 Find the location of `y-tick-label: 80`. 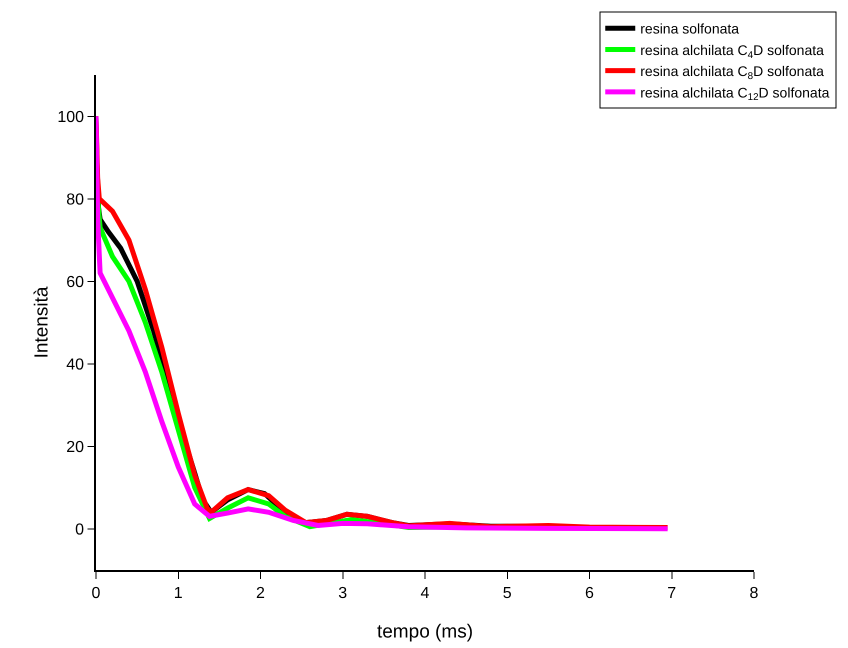

y-tick-label: 80 is located at coordinates (75, 199).